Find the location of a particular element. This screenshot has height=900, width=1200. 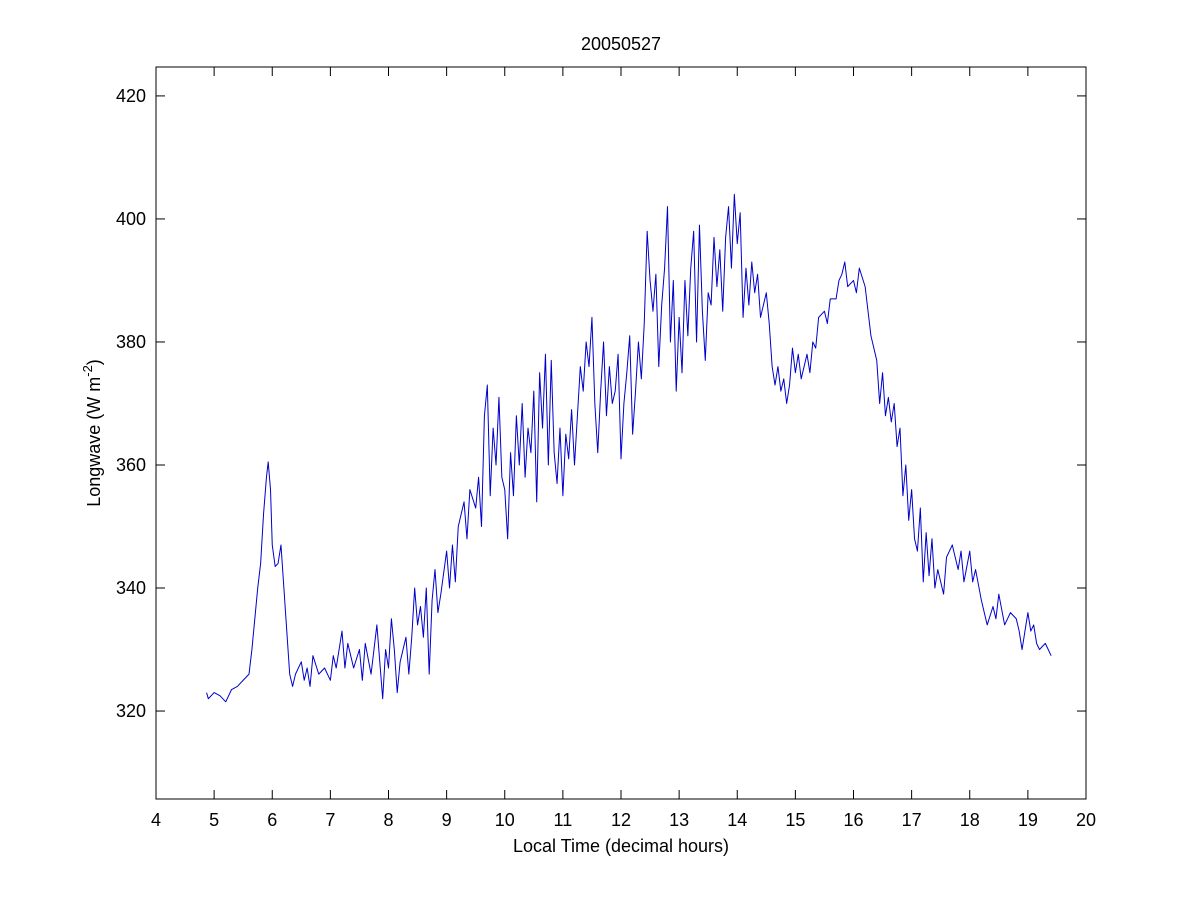

x-tick-label: 17 is located at coordinates (912, 820).